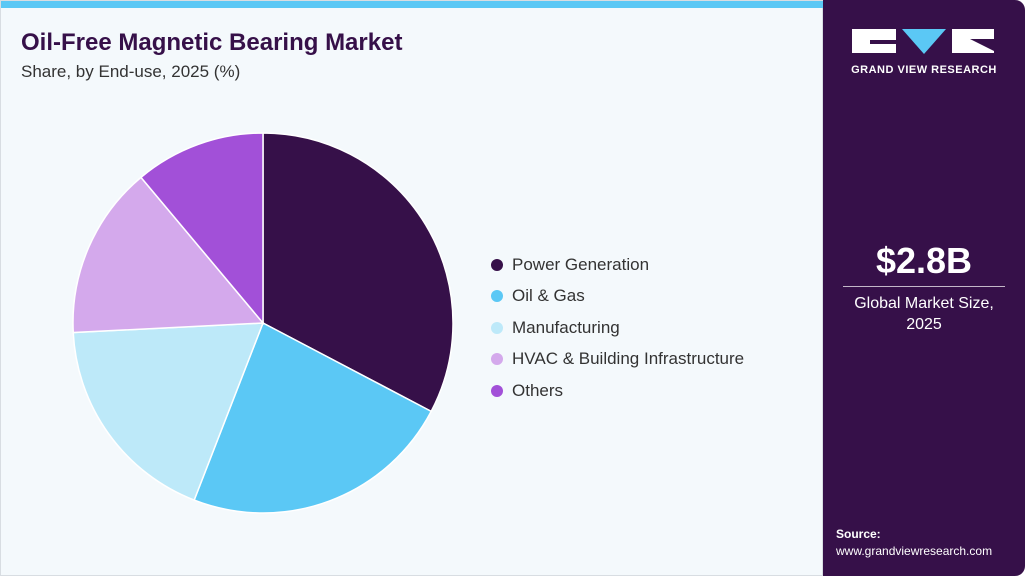 The image size is (1025, 577). I want to click on source-label: Source:, so click(858, 534).